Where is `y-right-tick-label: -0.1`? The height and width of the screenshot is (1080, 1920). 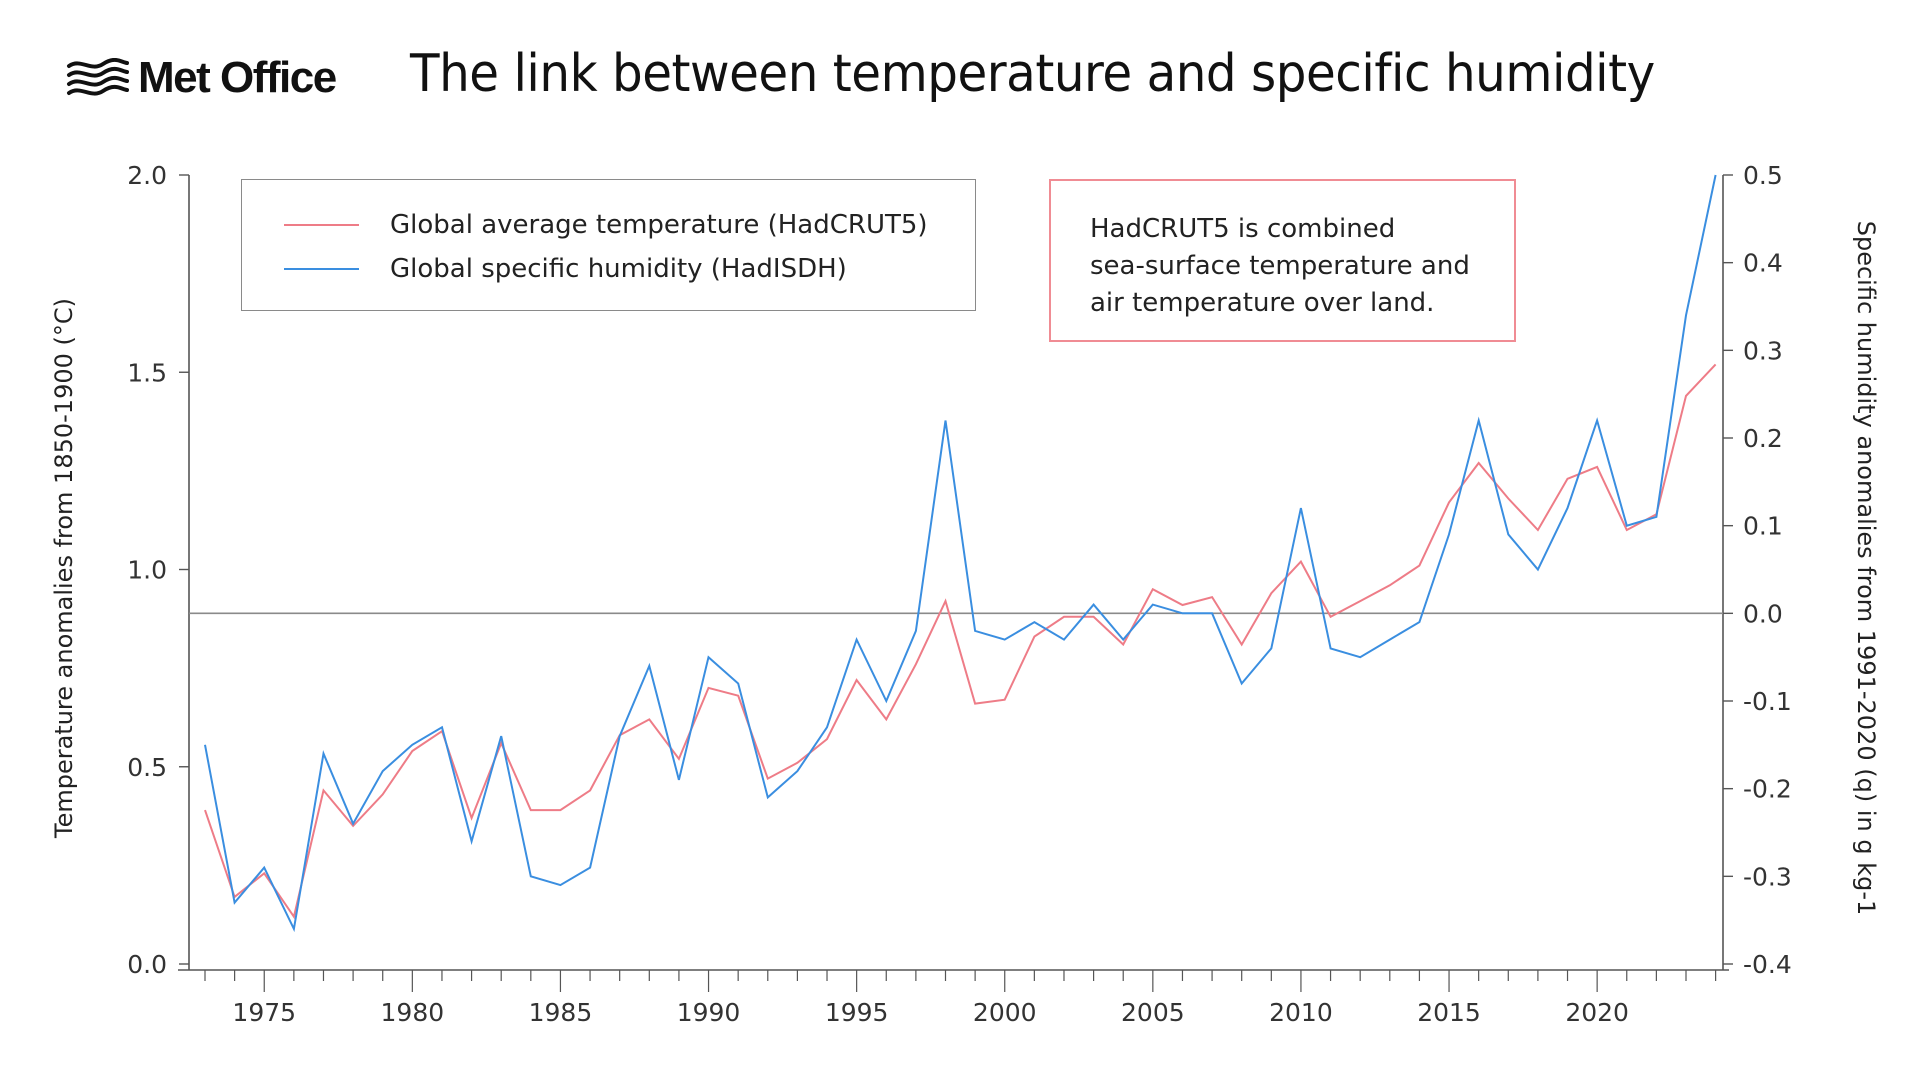
y-right-tick-label: -0.1 is located at coordinates (1767, 701).